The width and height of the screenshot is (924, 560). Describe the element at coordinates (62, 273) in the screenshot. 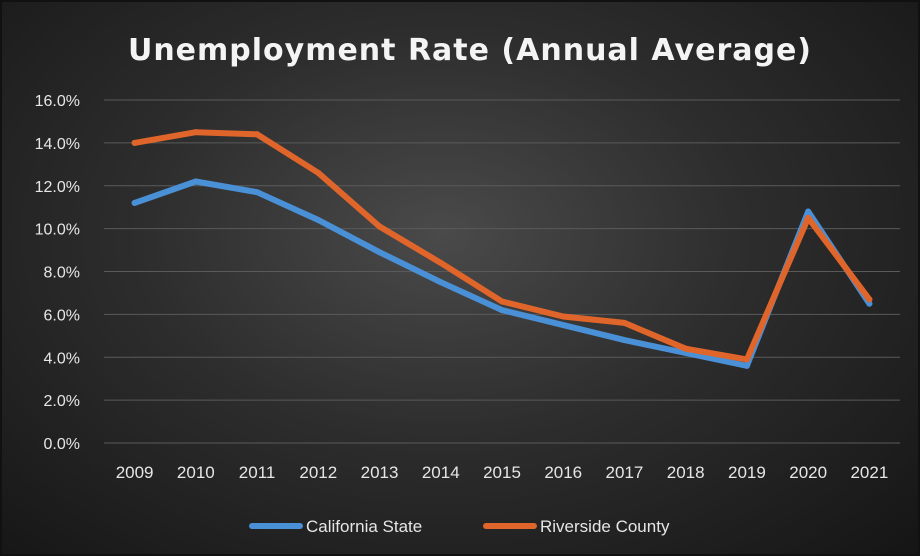

I see `y-tick-label: 8.0%` at that location.